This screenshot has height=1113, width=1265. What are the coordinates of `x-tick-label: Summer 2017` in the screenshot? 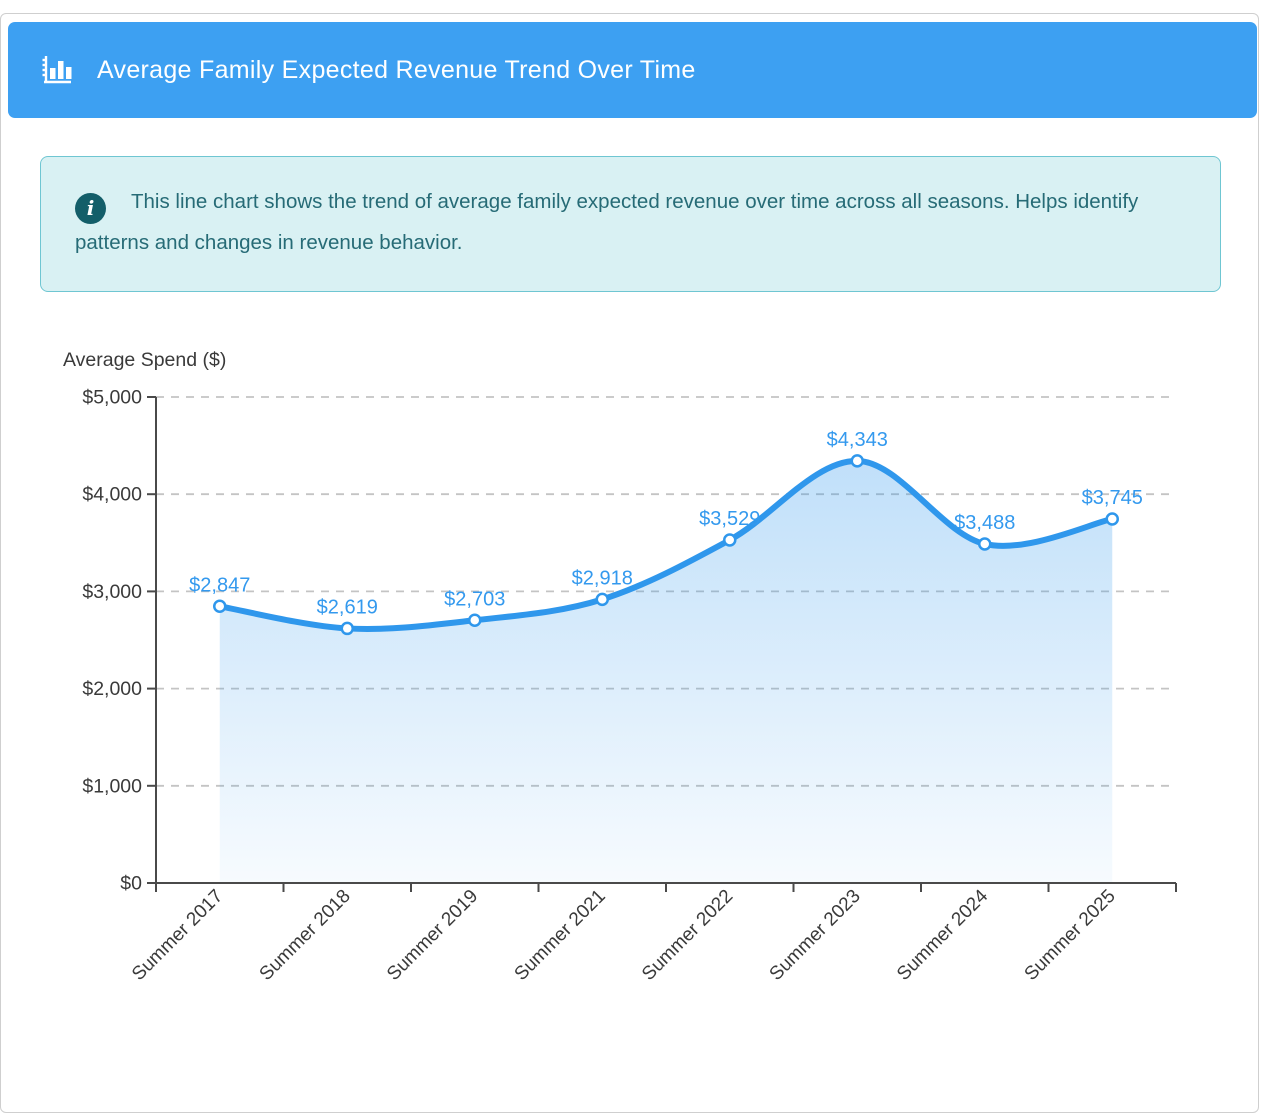 It's located at (177, 935).